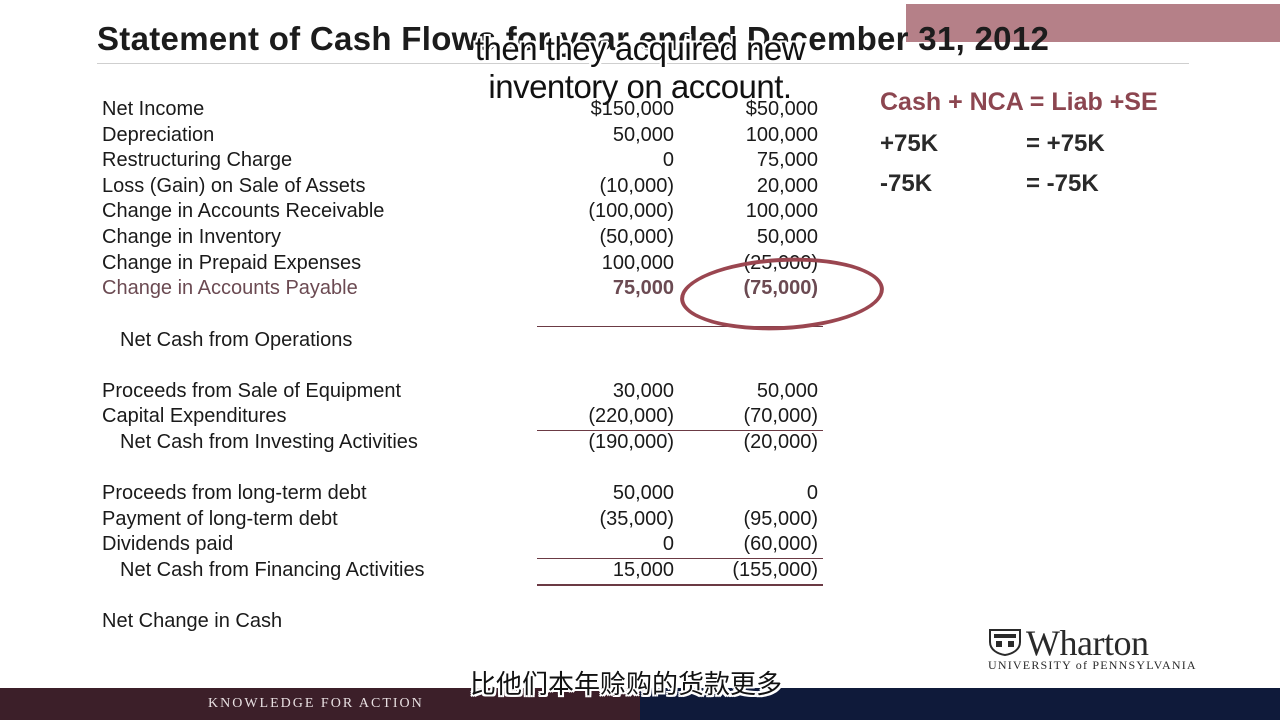  Describe the element at coordinates (787, 160) in the screenshot. I see `row-value-2011: 75,000` at that location.